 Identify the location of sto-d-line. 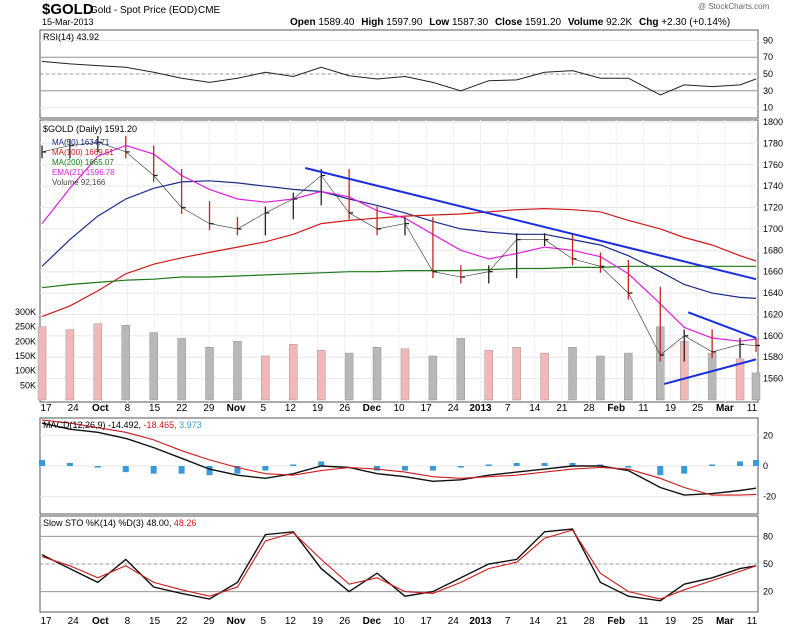
(399, 564).